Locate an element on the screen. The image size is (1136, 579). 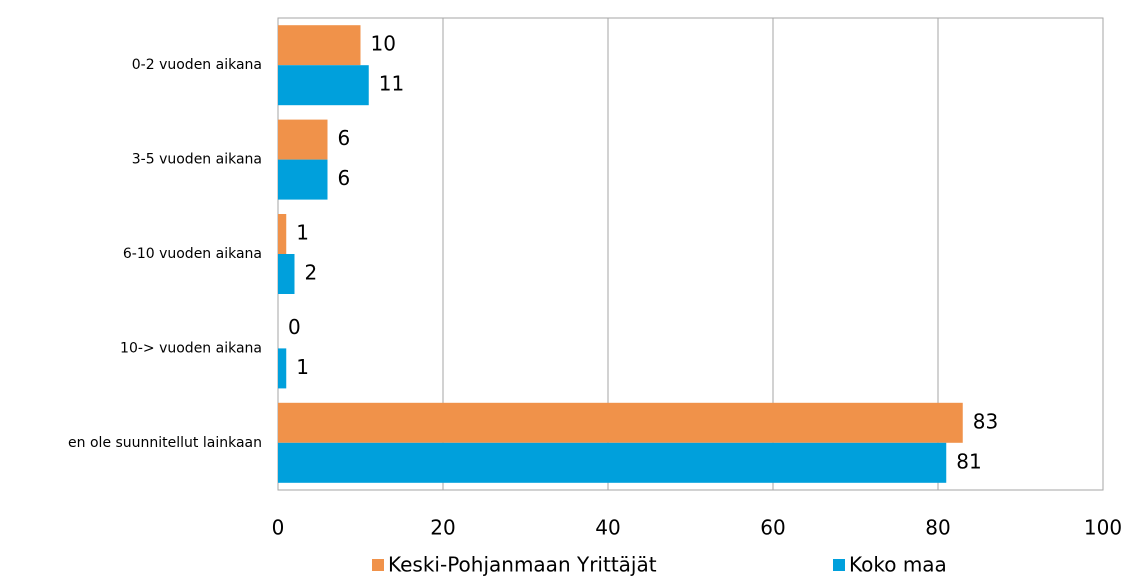
x-tick-label: 0 is located at coordinates (278, 528).